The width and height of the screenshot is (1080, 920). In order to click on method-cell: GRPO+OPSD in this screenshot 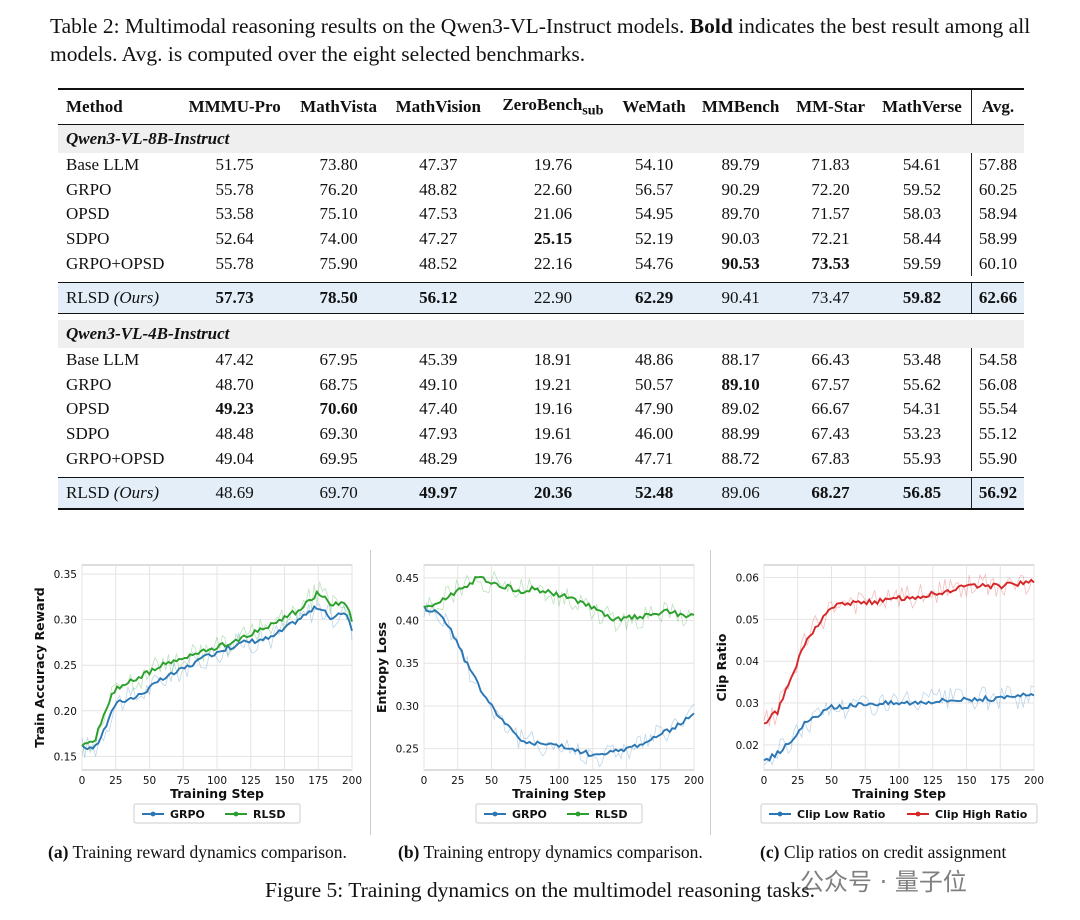, I will do `click(118, 458)`.